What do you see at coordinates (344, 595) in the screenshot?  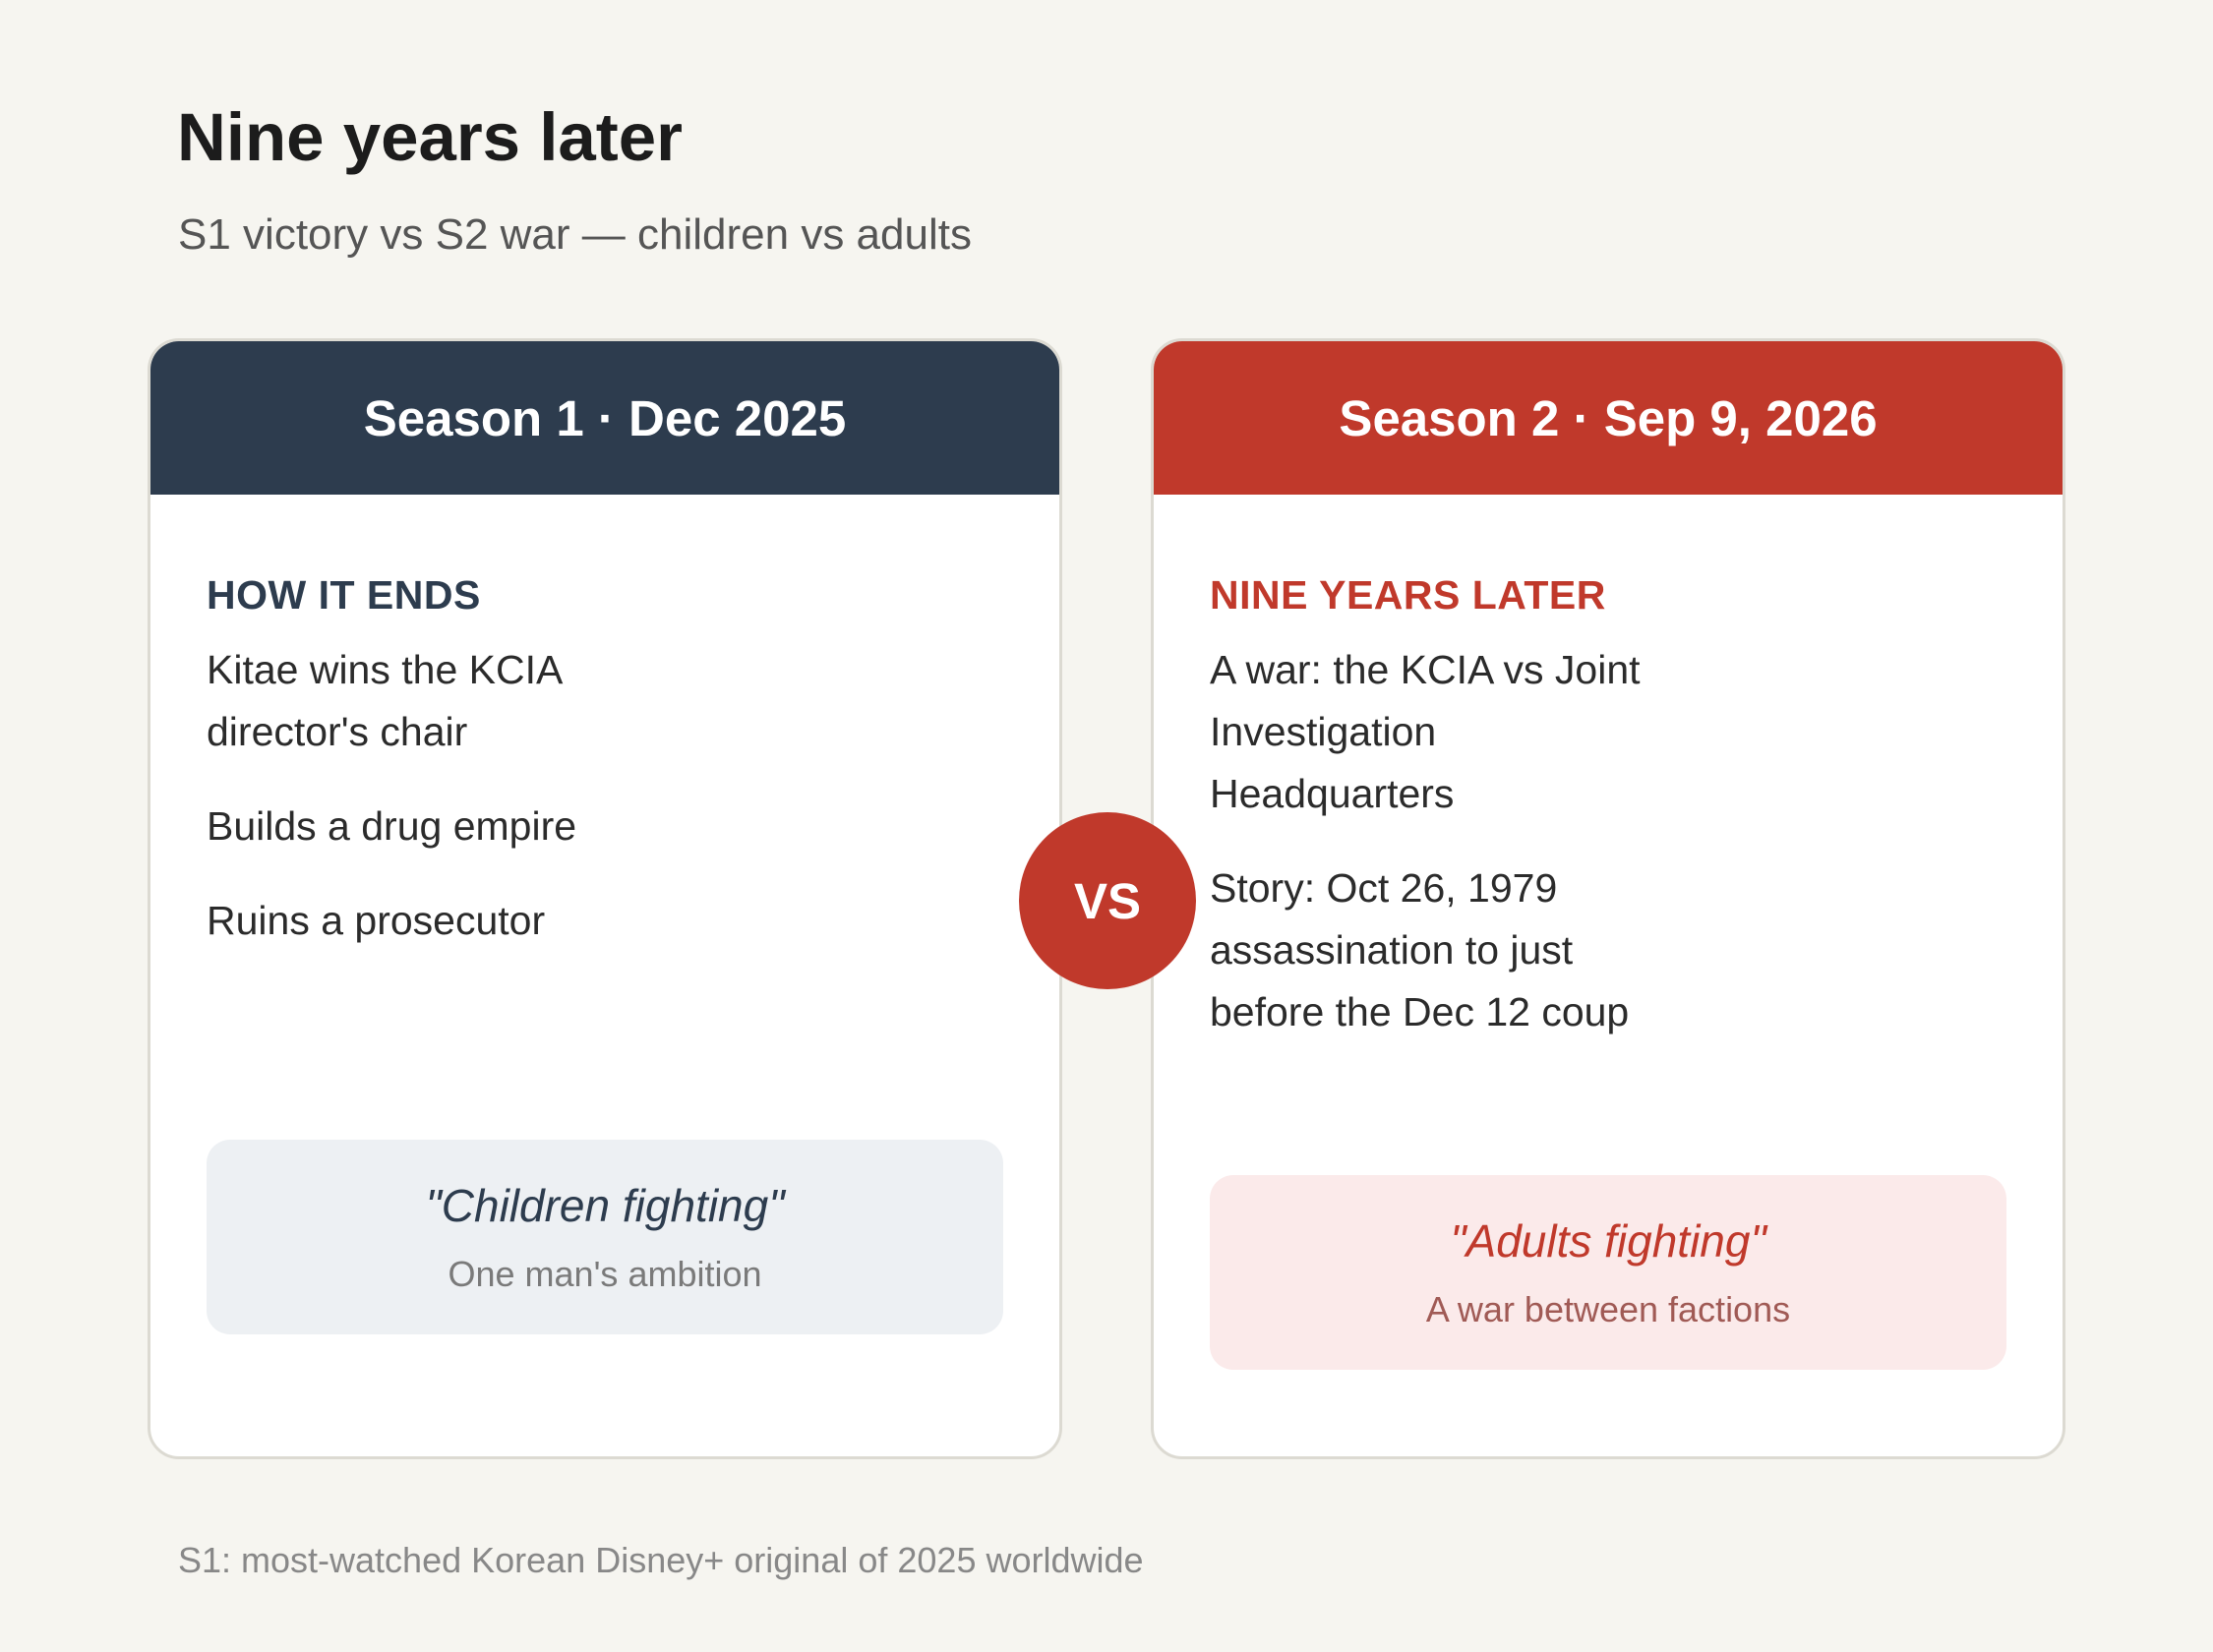 I see `season-1-section-label: HOW IT ENDS` at bounding box center [344, 595].